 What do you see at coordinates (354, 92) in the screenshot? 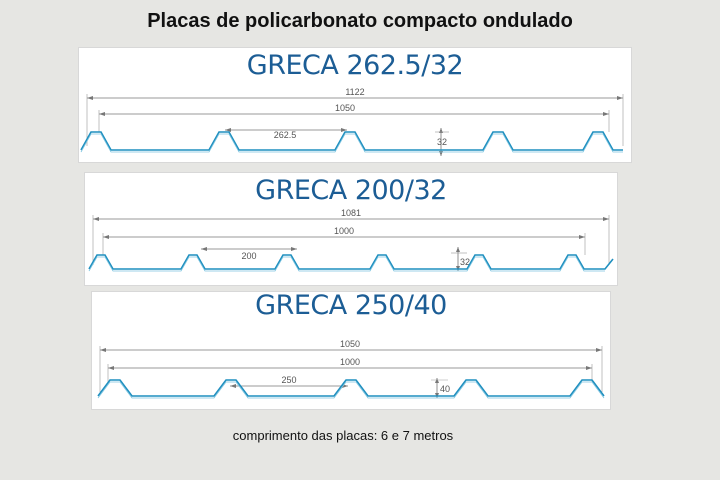
I see `total-width-label: 1122` at bounding box center [354, 92].